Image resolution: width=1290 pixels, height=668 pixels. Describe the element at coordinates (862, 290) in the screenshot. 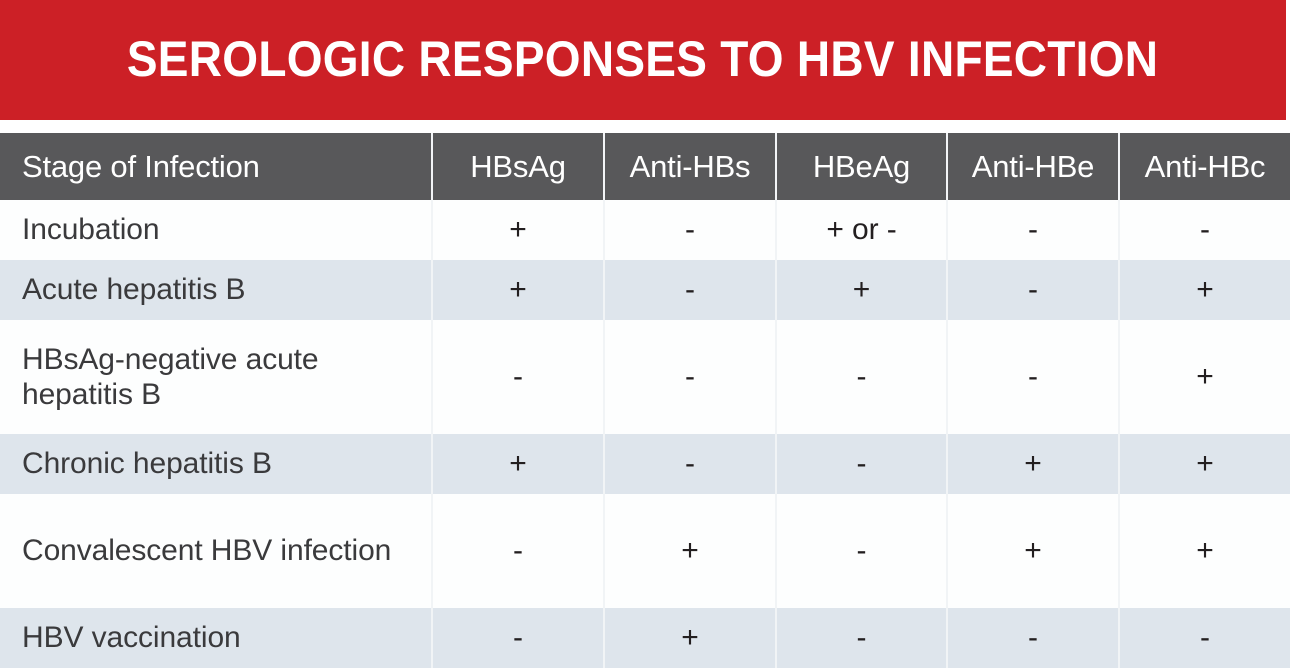

I see `cell-hbeag: +` at that location.